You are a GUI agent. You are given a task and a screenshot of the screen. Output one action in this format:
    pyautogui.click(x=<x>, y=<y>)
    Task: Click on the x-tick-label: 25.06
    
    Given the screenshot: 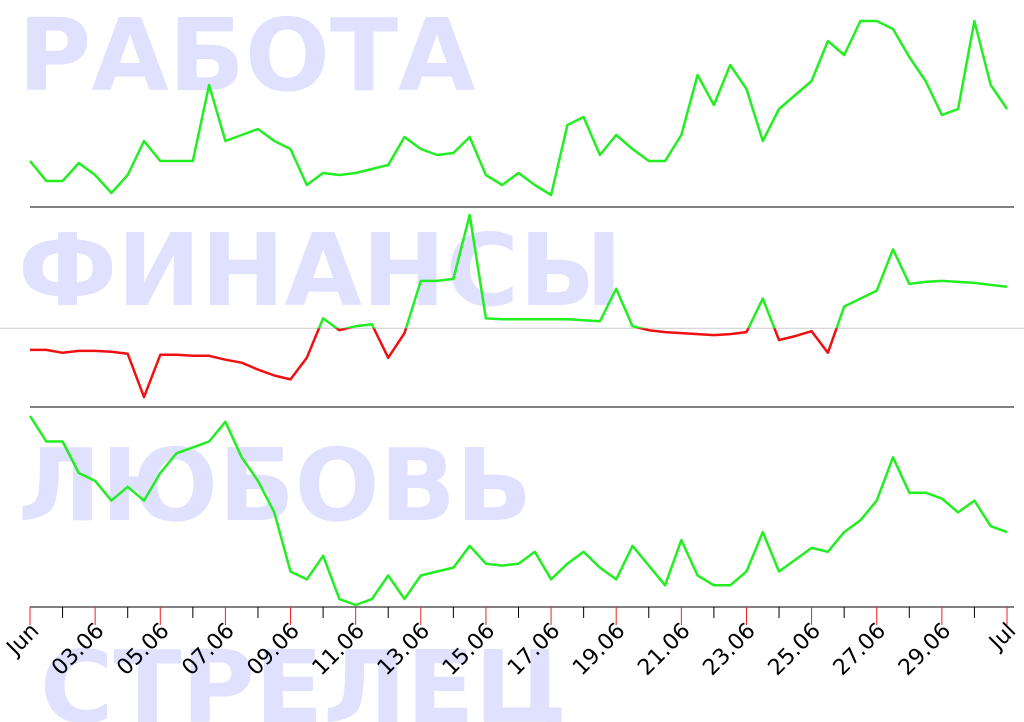 What is the action you would take?
    pyautogui.click(x=795, y=650)
    